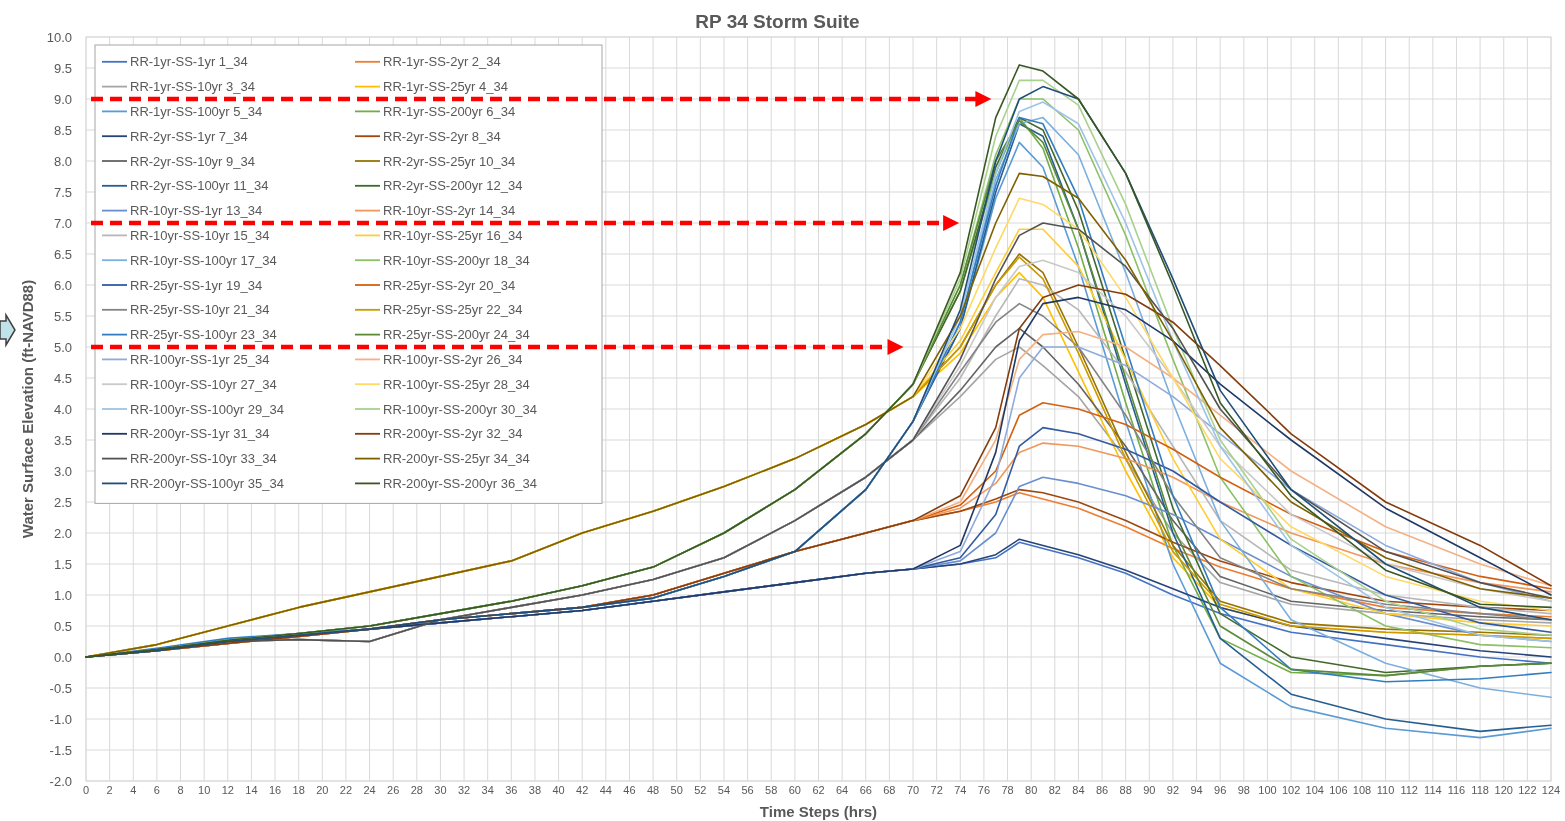  What do you see at coordinates (936, 790) in the screenshot?
I see `x-tick-label: 72` at bounding box center [936, 790].